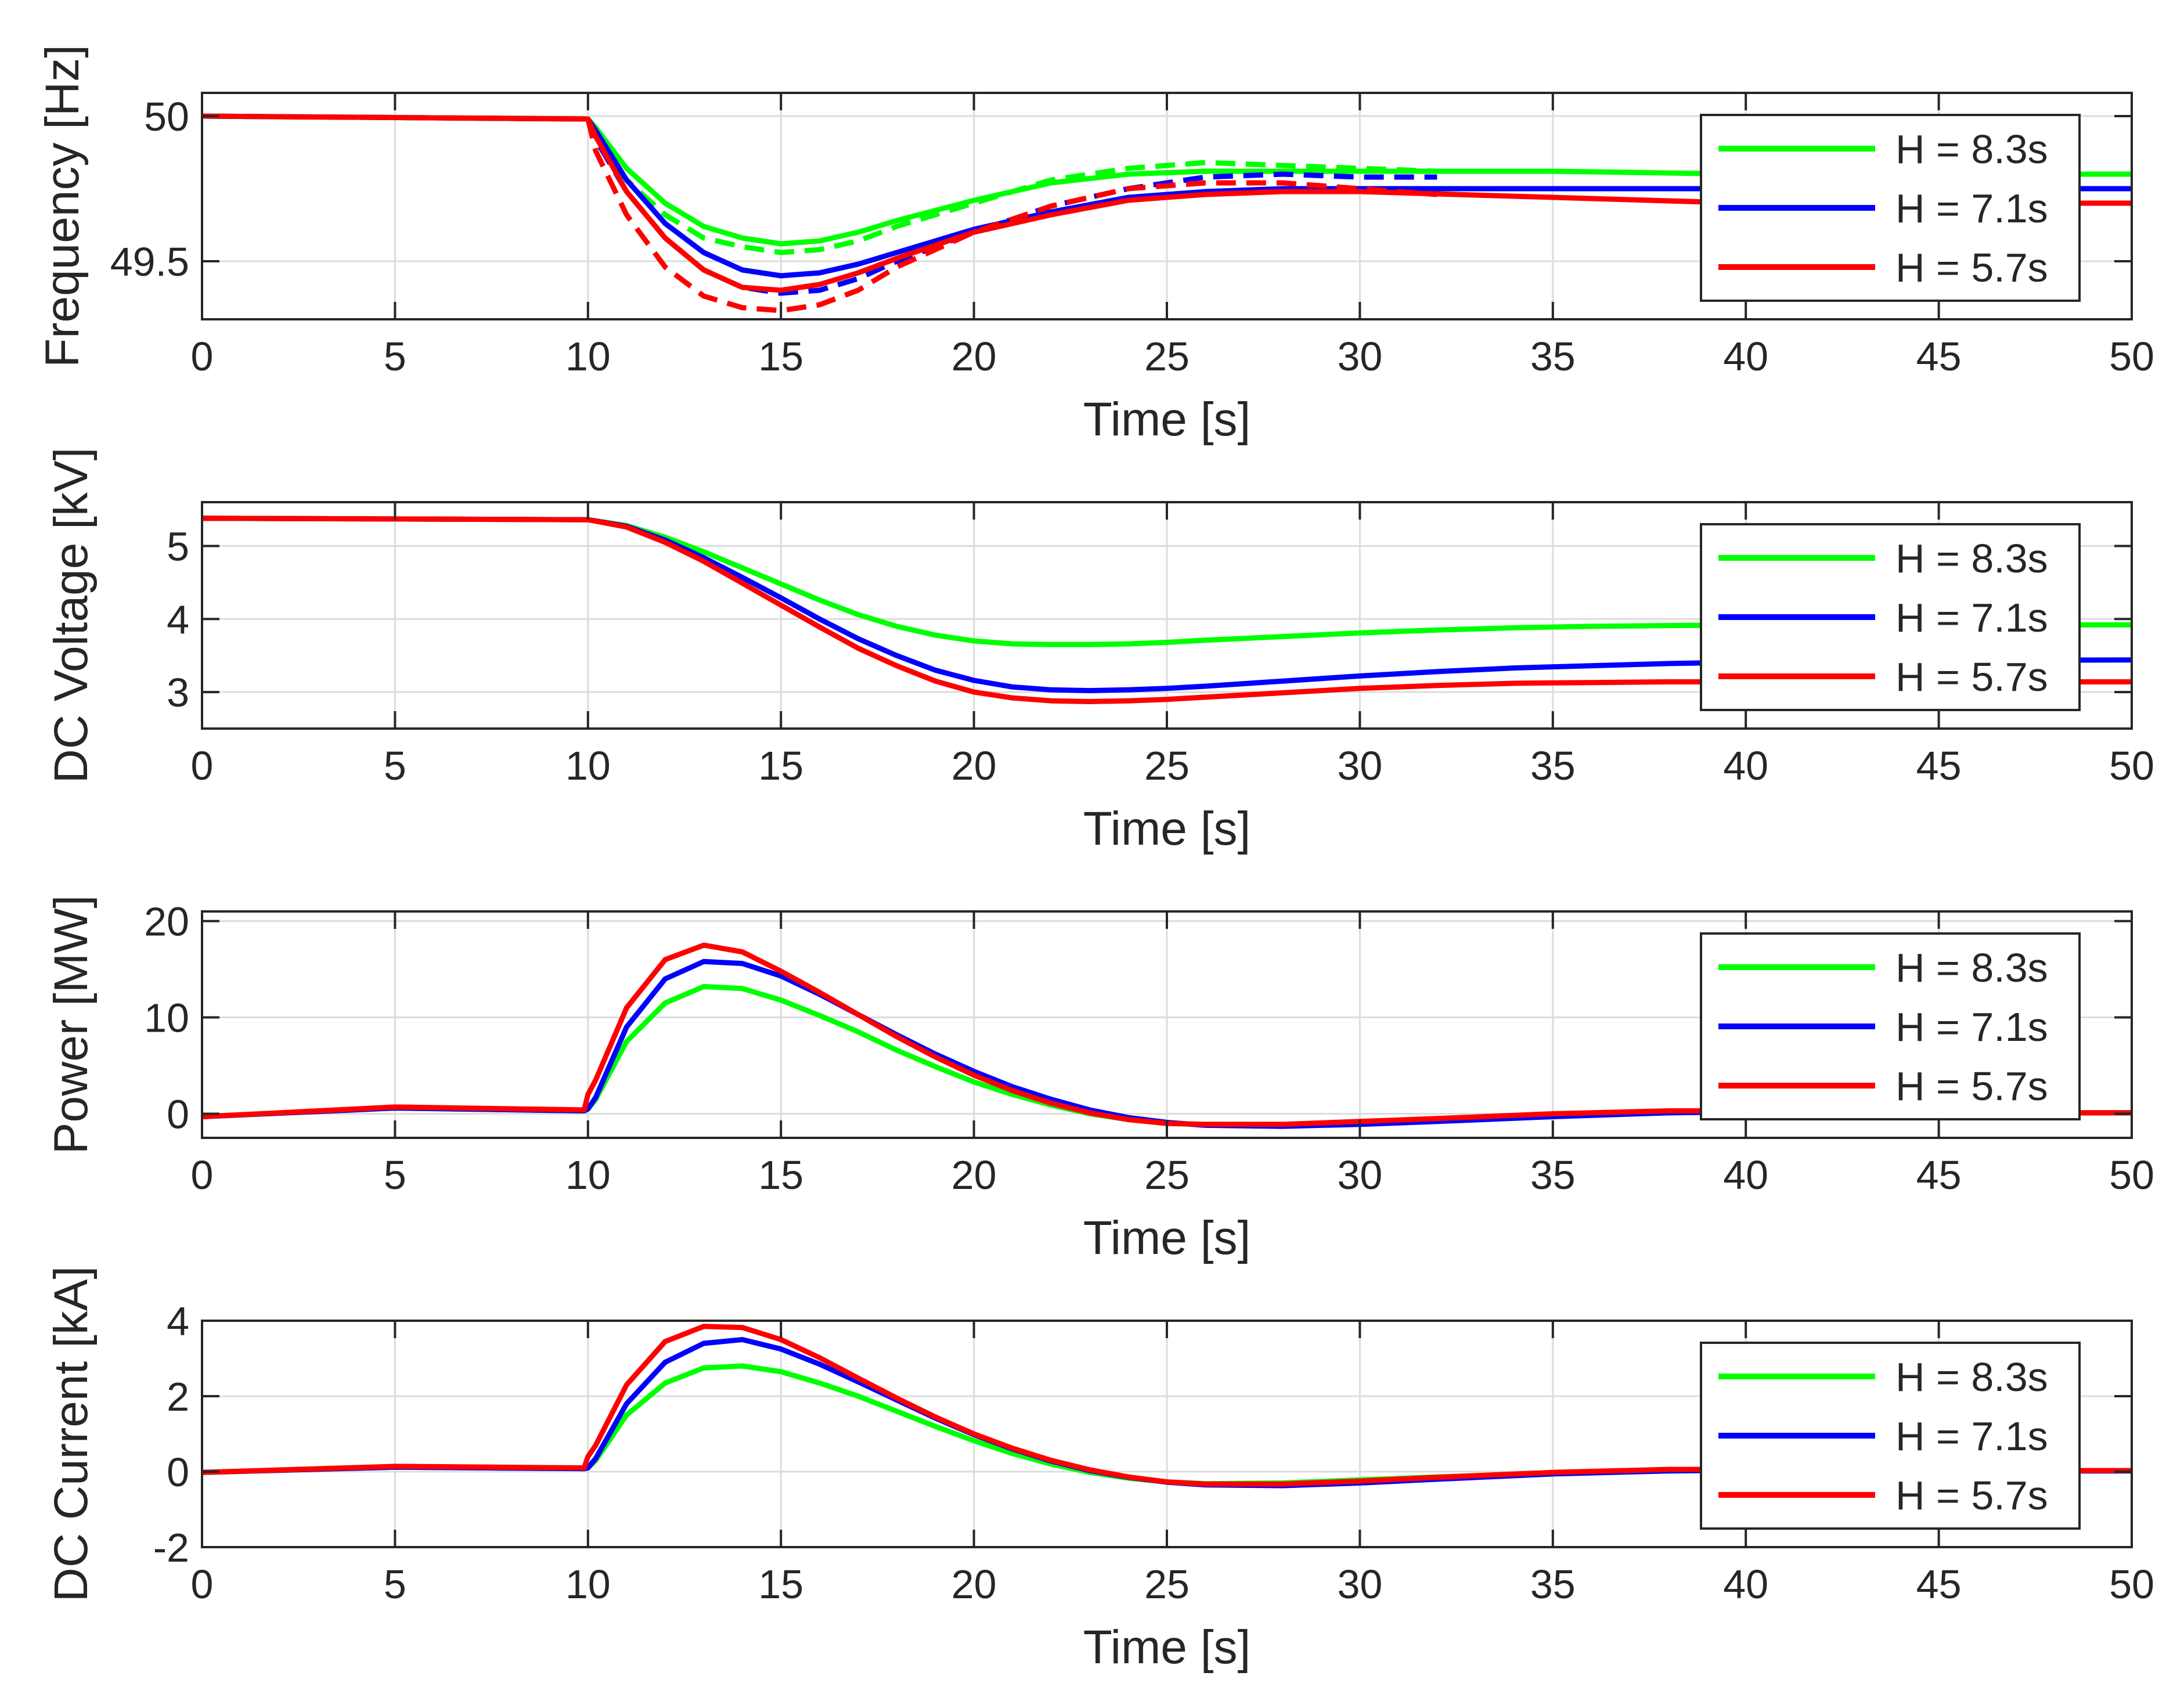 This screenshot has width=2184, height=1694. Describe the element at coordinates (62, 206) in the screenshot. I see `y-axis-label: Frequency [Hz]` at that location.